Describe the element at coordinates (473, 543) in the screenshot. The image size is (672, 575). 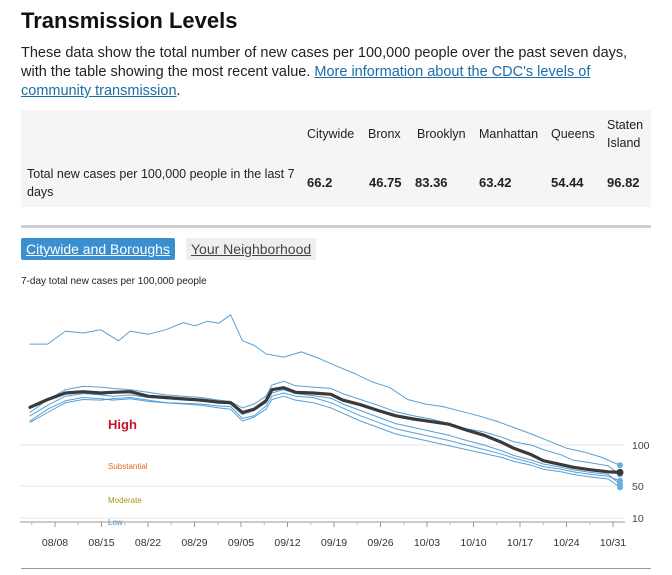
I see `x-tick-label: 10/10` at that location.